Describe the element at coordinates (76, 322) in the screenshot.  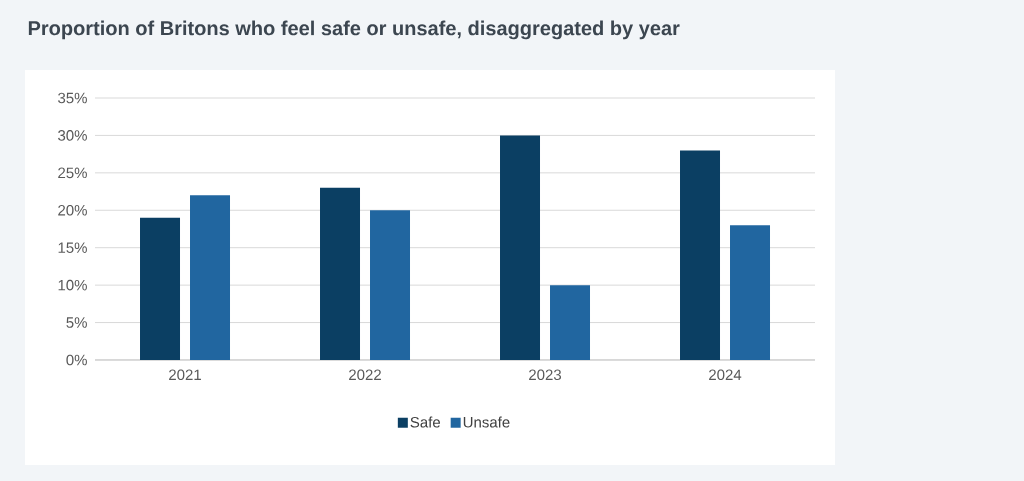
I see `y-tick-label: 5%` at that location.